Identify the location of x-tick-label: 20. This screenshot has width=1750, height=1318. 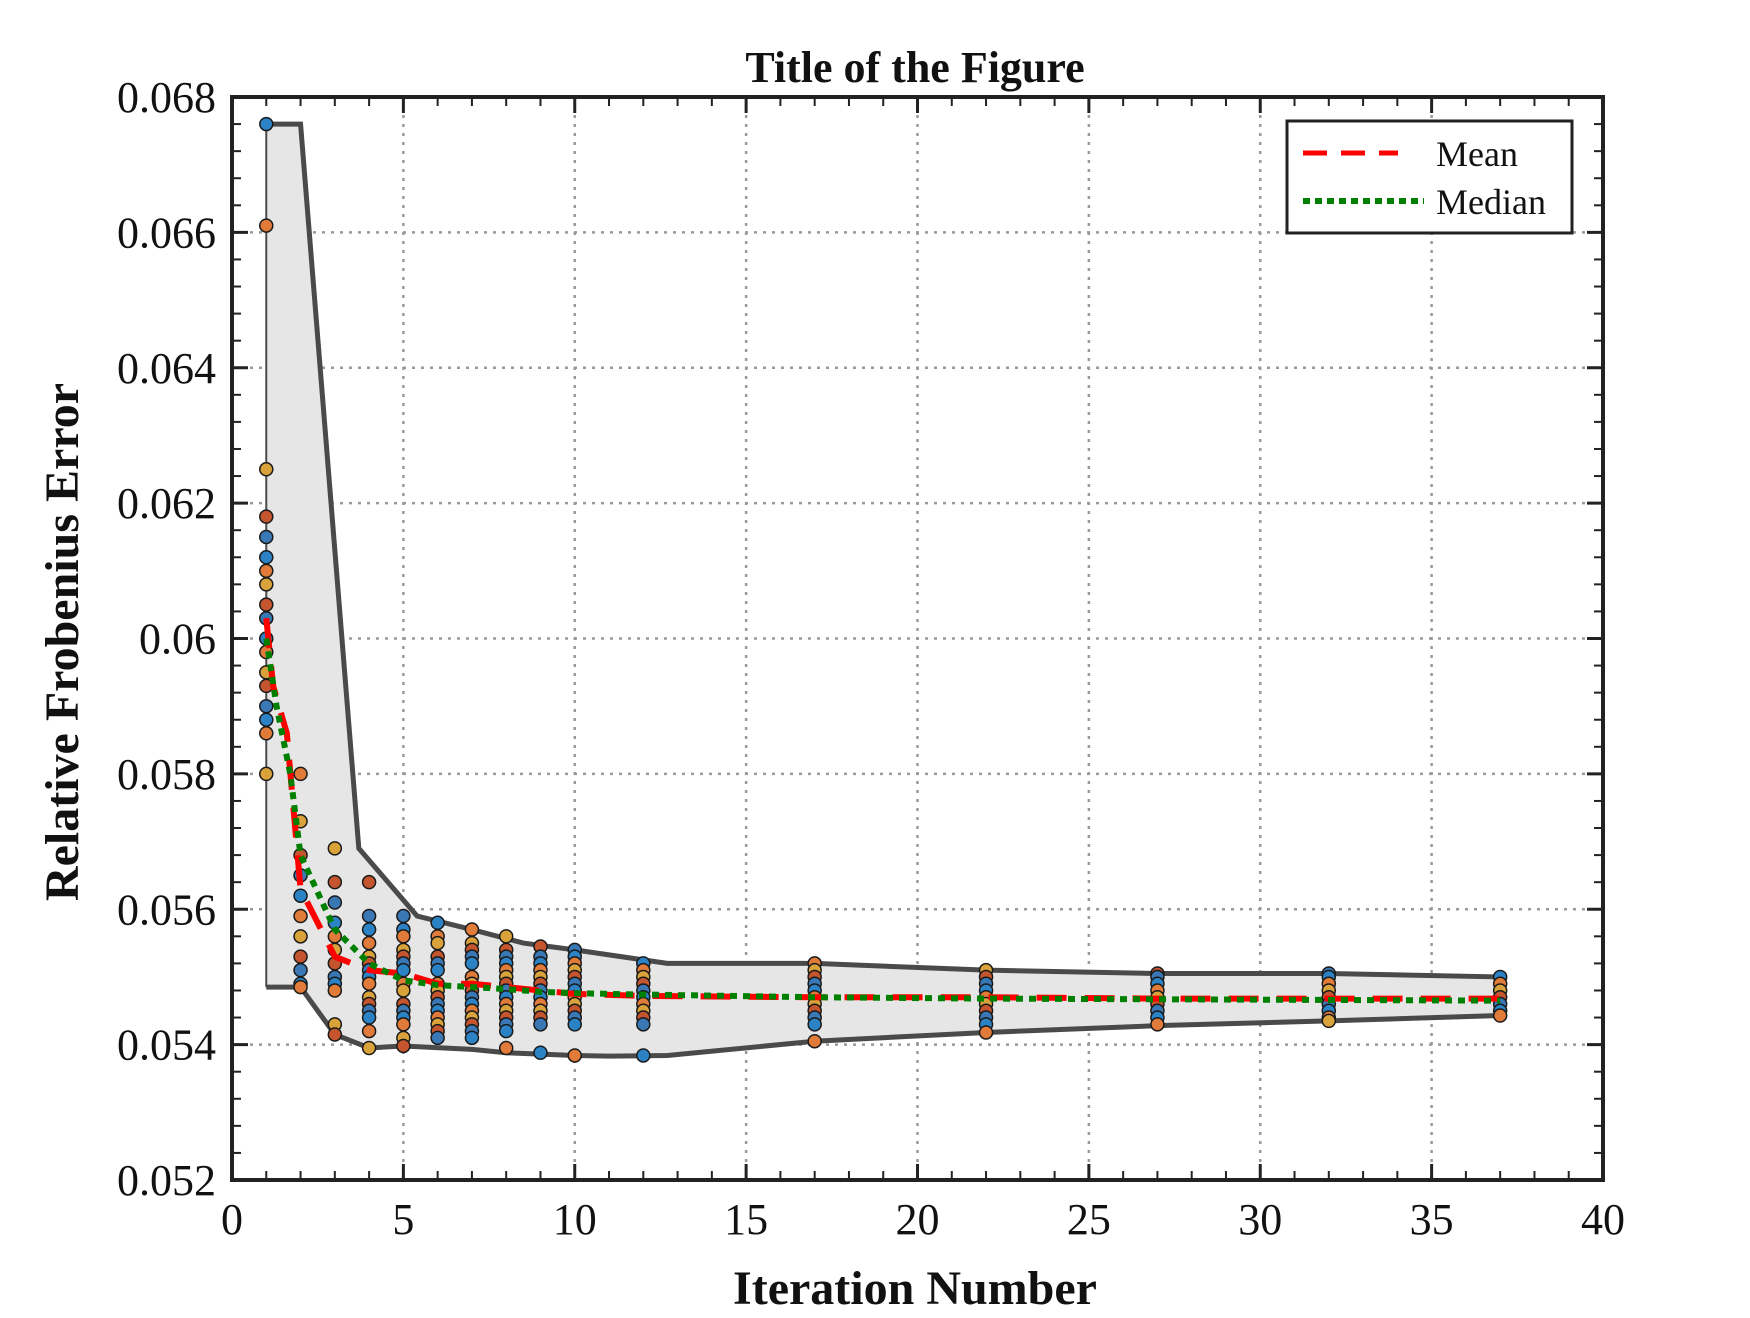
(918, 1219).